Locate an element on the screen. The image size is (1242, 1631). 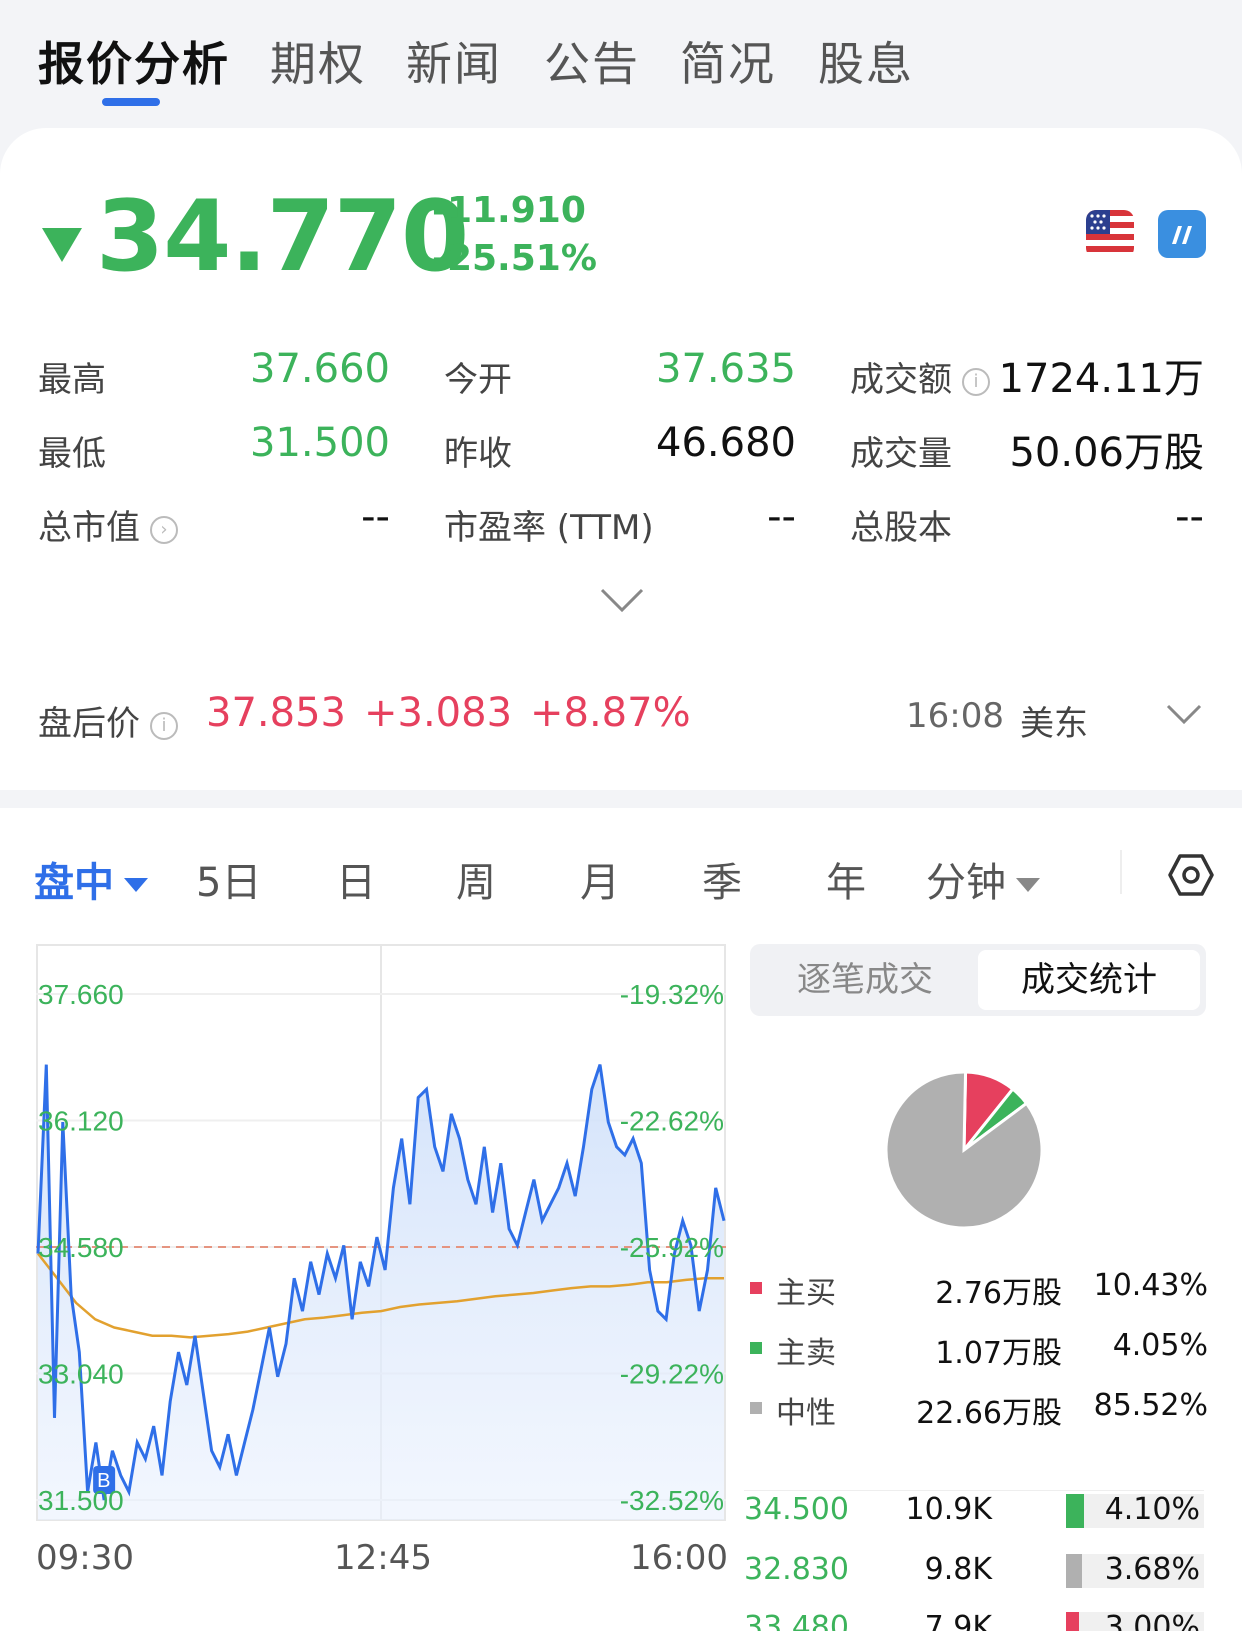
active-tab-indicator is located at coordinates (131, 102).